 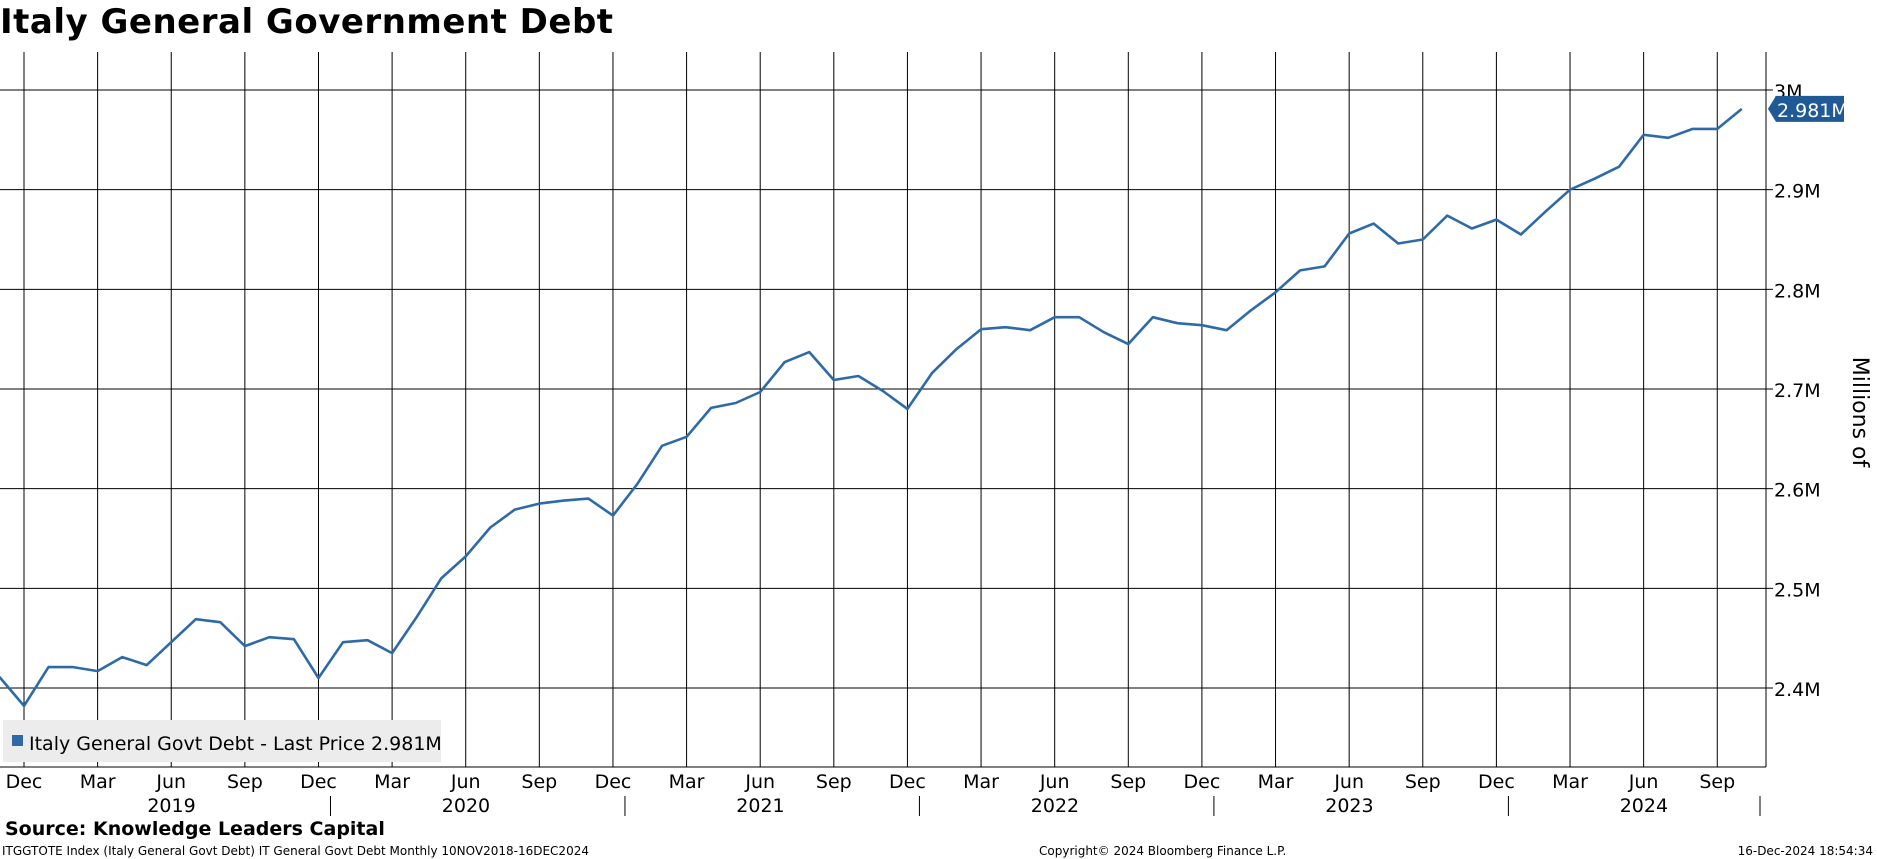 What do you see at coordinates (1349, 806) in the screenshot?
I see `year-label: 2023` at bounding box center [1349, 806].